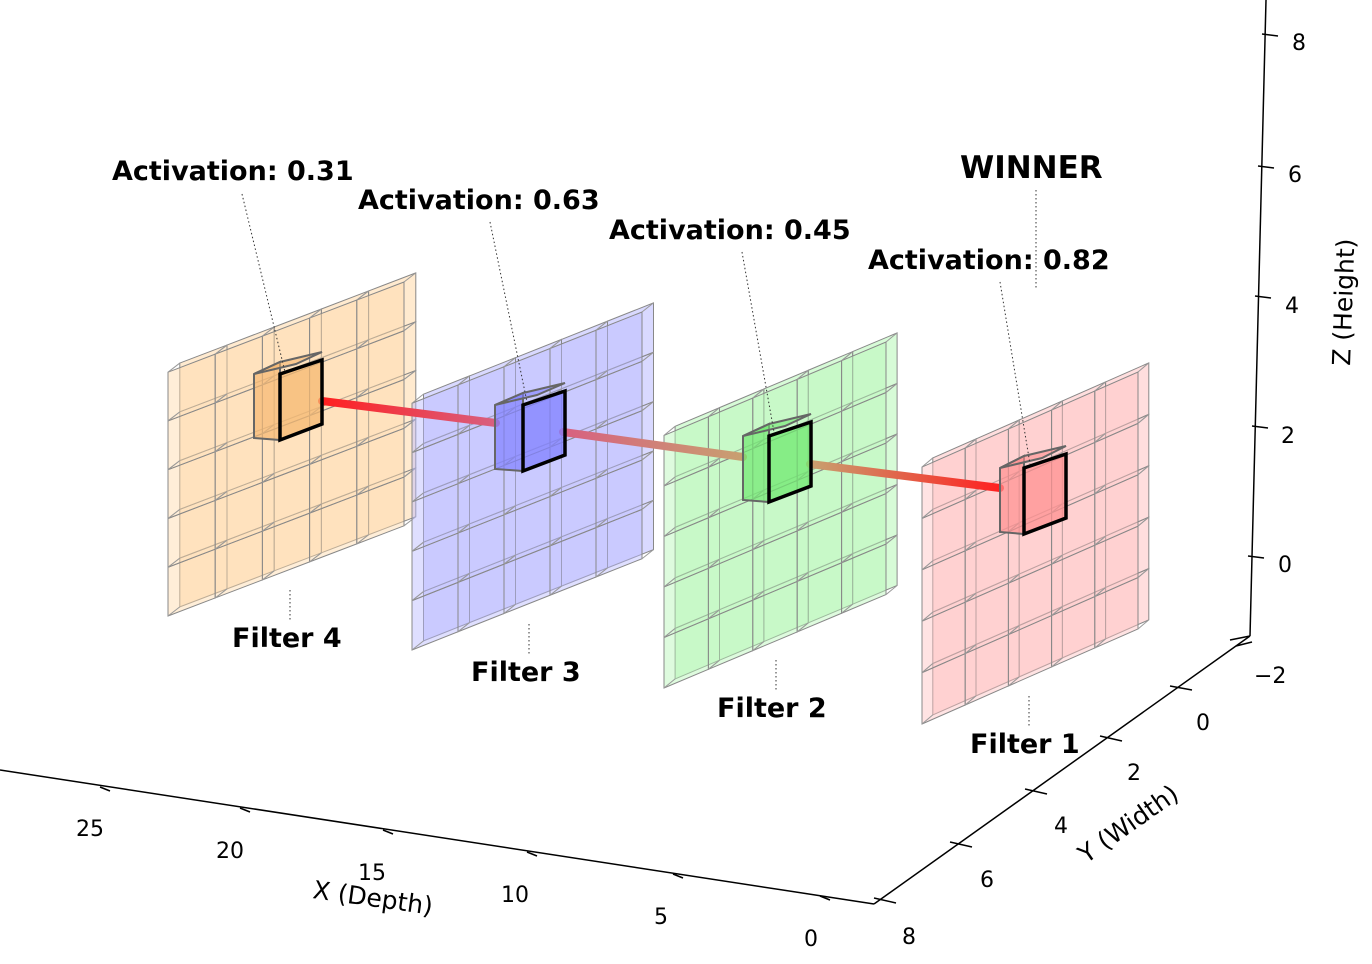  Describe the element at coordinates (1294, 320) in the screenshot. I see `z-axis: 8 6 4 2 0 Z (Height)` at that location.